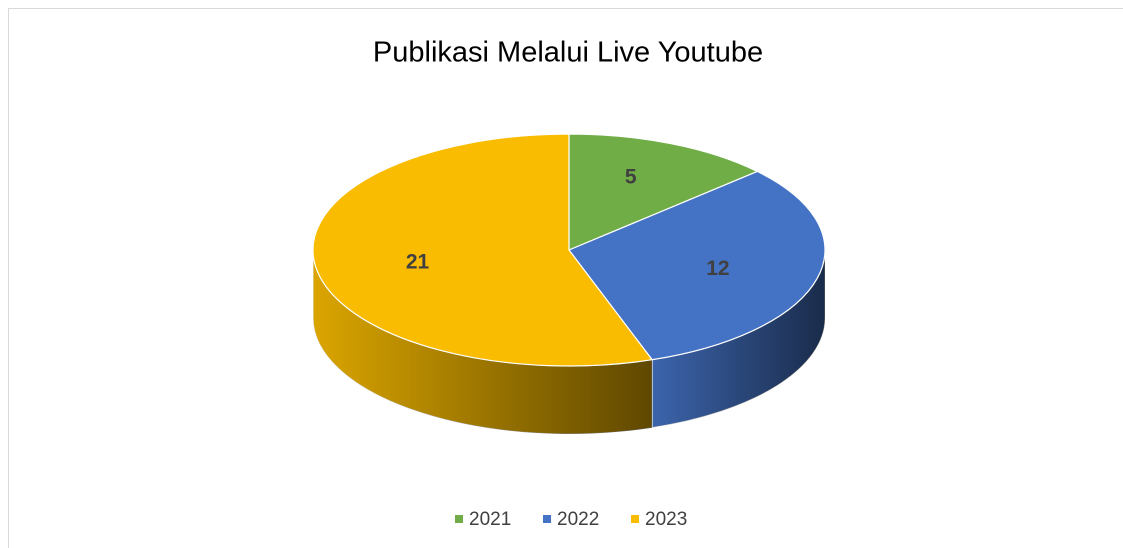 Image resolution: width=1123 pixels, height=548 pixels. What do you see at coordinates (568, 53) in the screenshot?
I see `chart-title: Publikasi Melalui Live Youtube` at bounding box center [568, 53].